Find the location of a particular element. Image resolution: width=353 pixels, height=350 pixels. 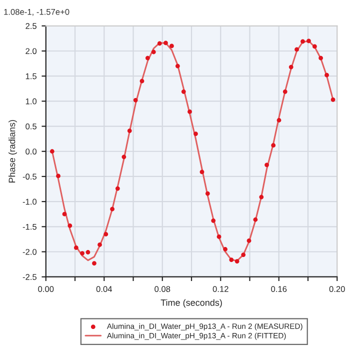

x-axis-title: Time (seconds) is located at coordinates (191, 303).